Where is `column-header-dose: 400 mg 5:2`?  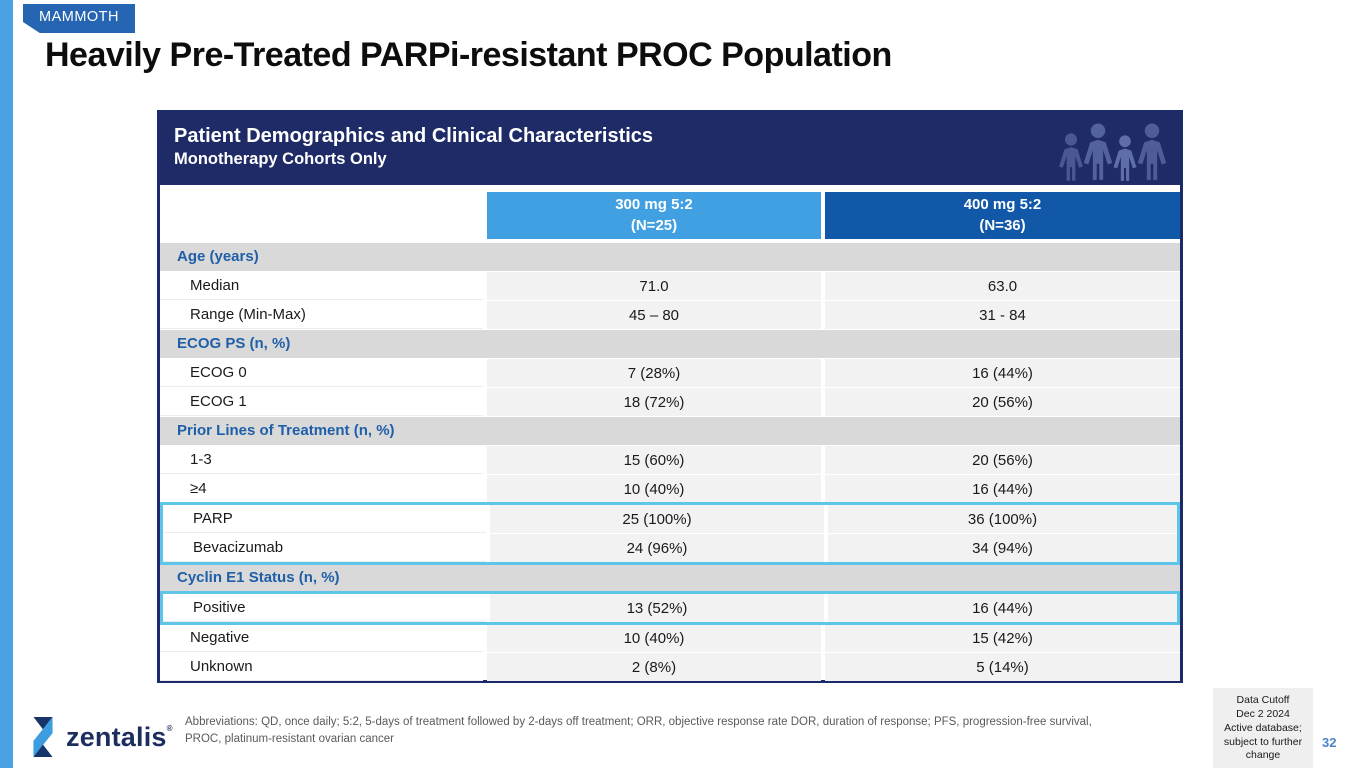
column-header-dose: 400 mg 5:2 is located at coordinates (1002, 205).